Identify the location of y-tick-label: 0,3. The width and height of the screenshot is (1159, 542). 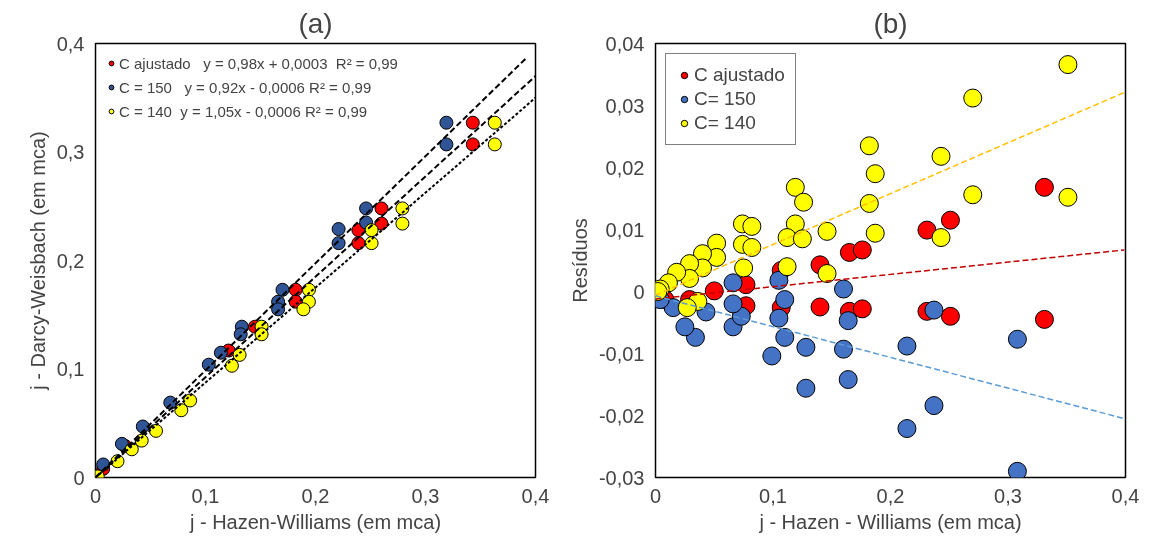
(70, 152).